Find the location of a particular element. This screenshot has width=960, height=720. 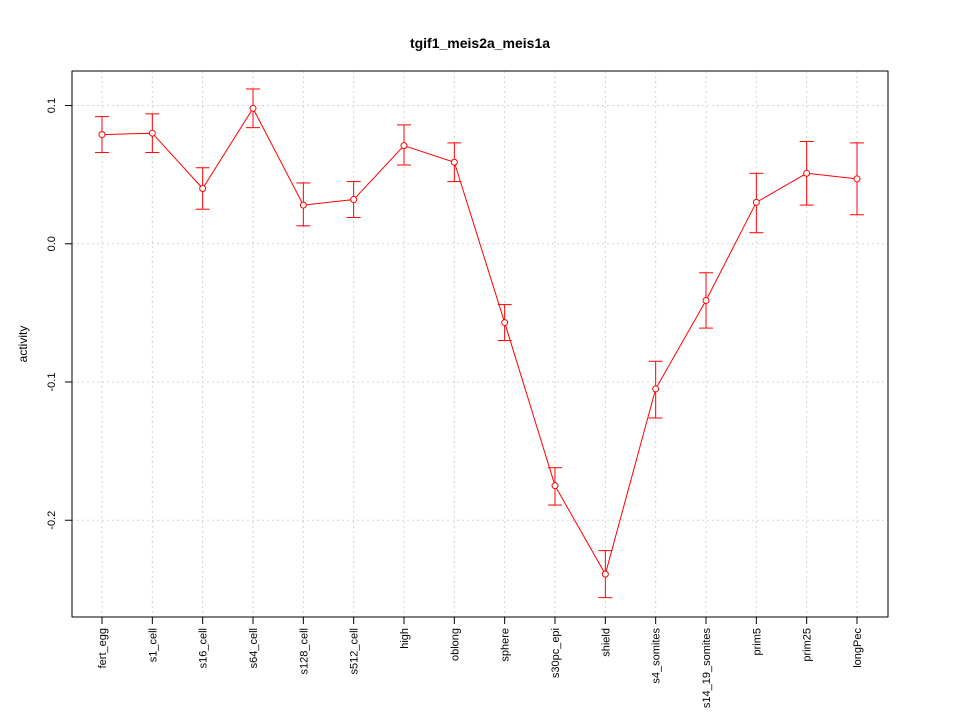

y-tick-label: 0.1 is located at coordinates (52, 105).